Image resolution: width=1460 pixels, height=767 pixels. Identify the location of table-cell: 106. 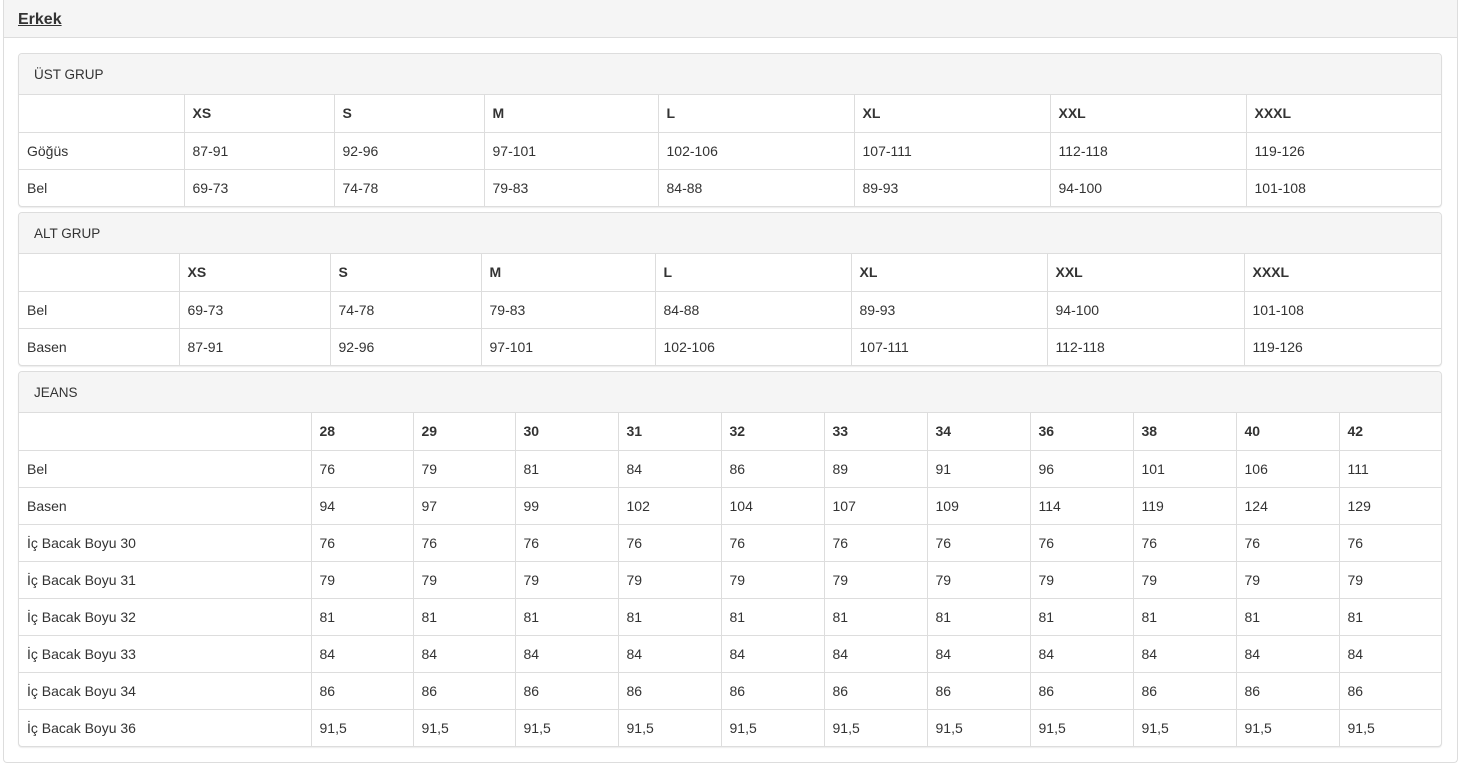
(1287, 468).